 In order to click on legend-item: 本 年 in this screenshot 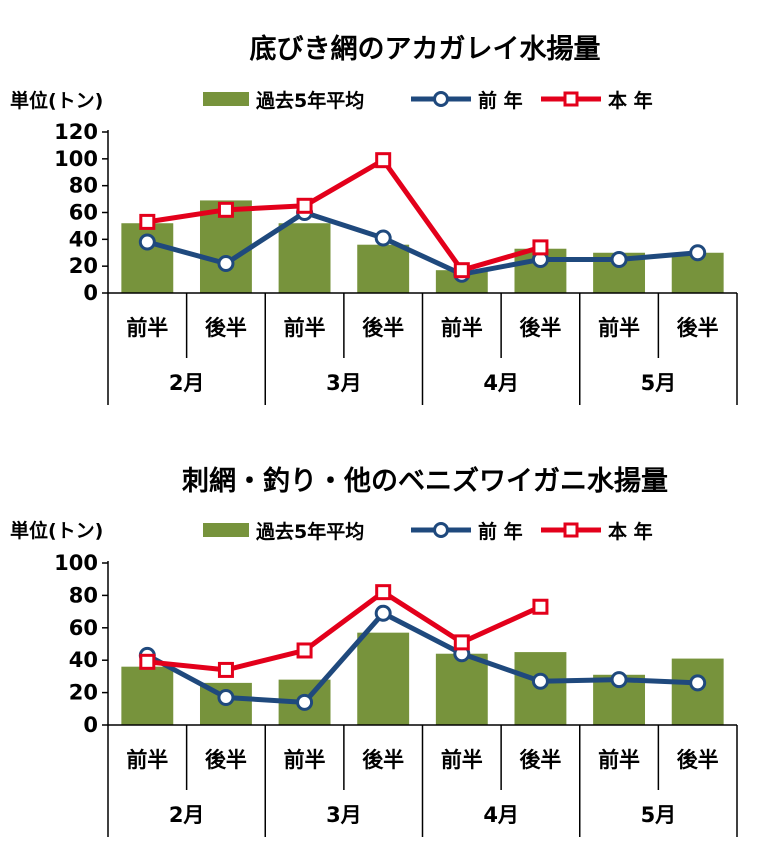, I will do `click(597, 100)`.